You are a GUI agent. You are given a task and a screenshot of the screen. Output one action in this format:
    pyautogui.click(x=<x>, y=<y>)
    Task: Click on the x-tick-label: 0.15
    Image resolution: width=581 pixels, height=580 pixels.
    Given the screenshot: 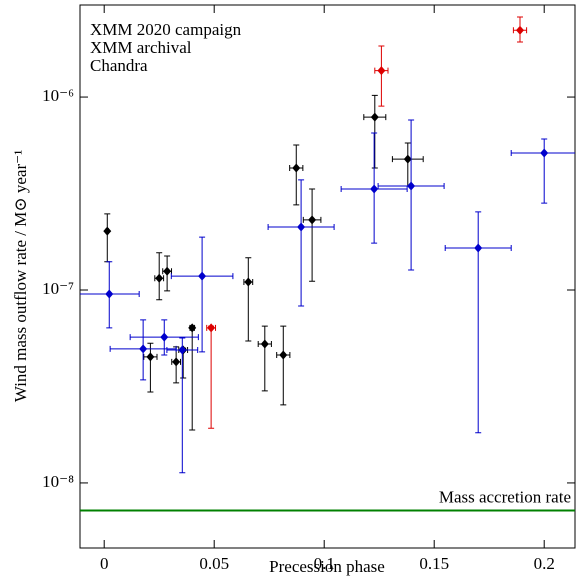 What is the action you would take?
    pyautogui.click(x=434, y=563)
    